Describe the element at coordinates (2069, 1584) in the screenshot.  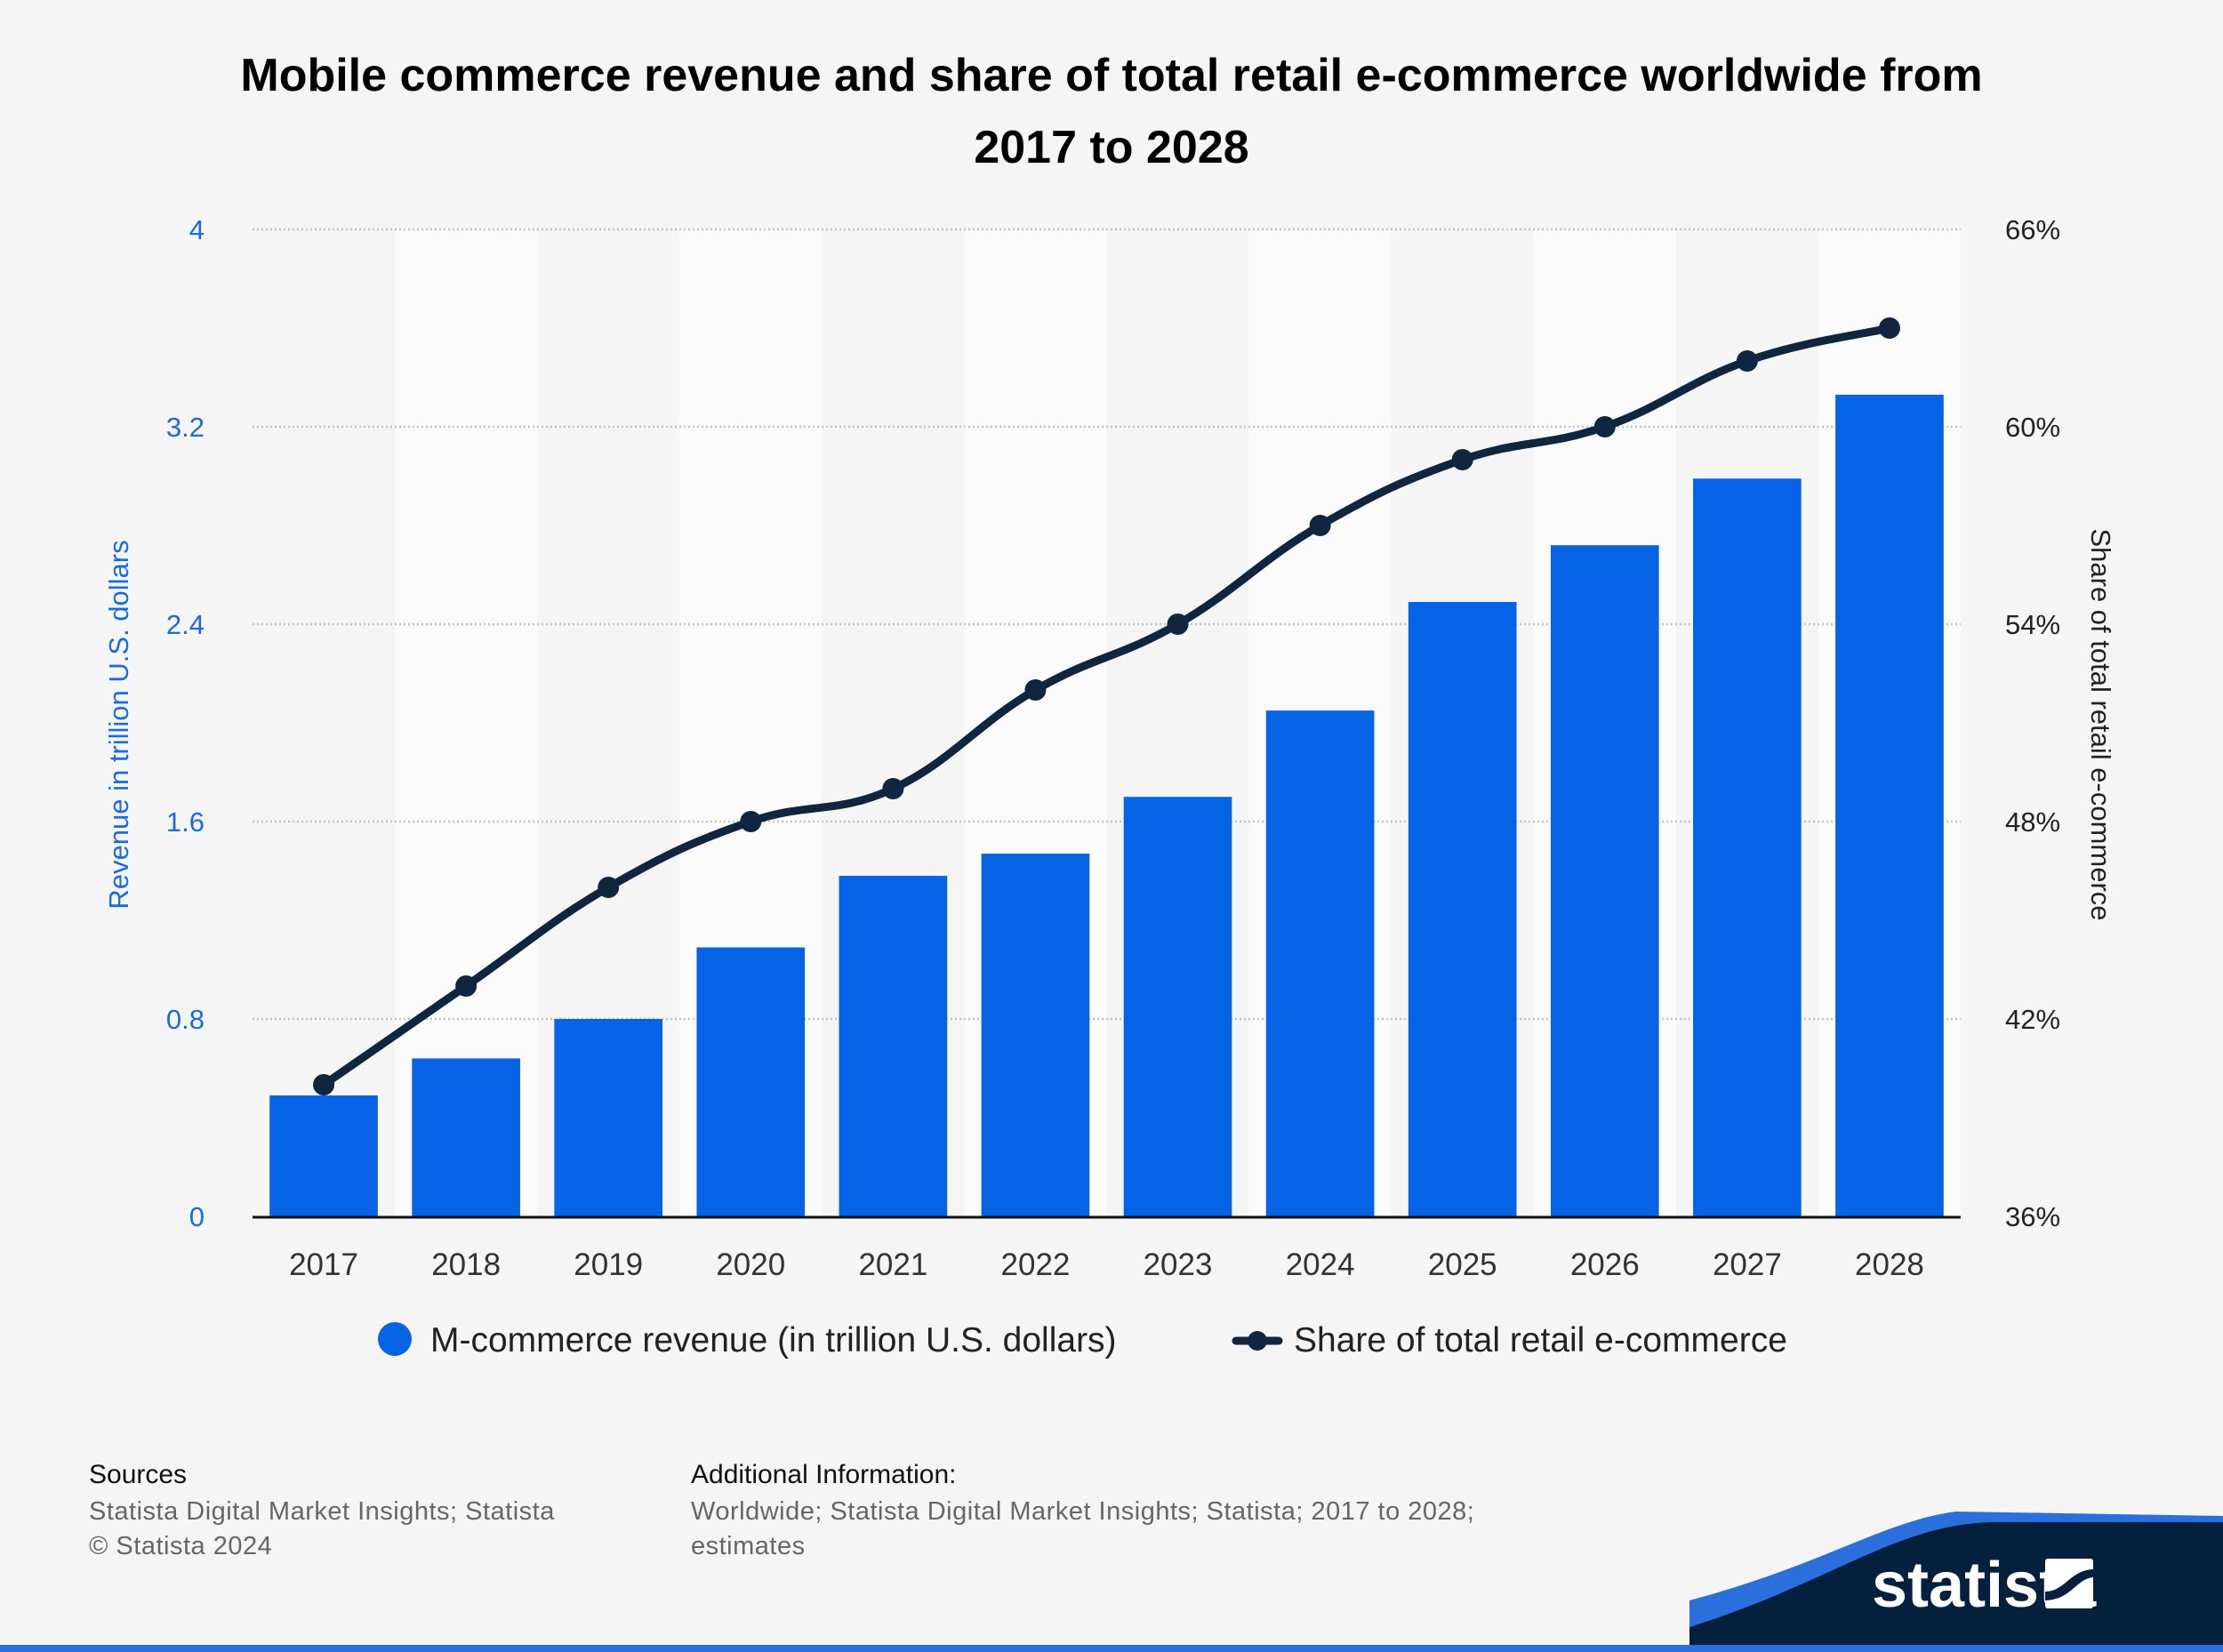
I see `statista-logo-icon` at that location.